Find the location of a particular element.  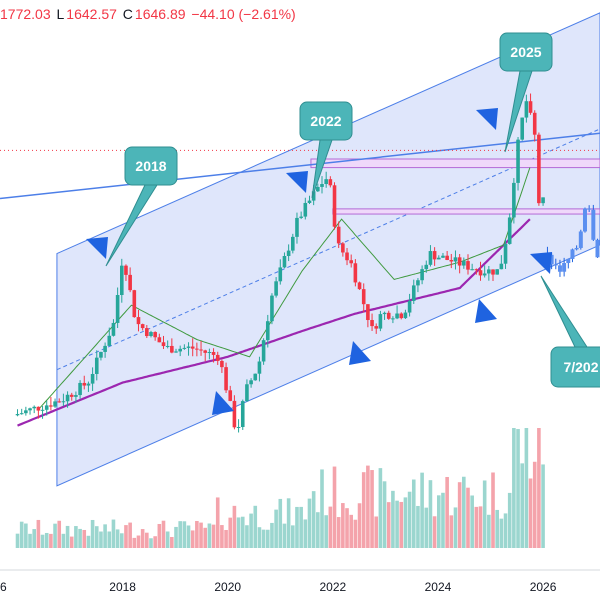

callout-box is located at coordinates (575, 367).